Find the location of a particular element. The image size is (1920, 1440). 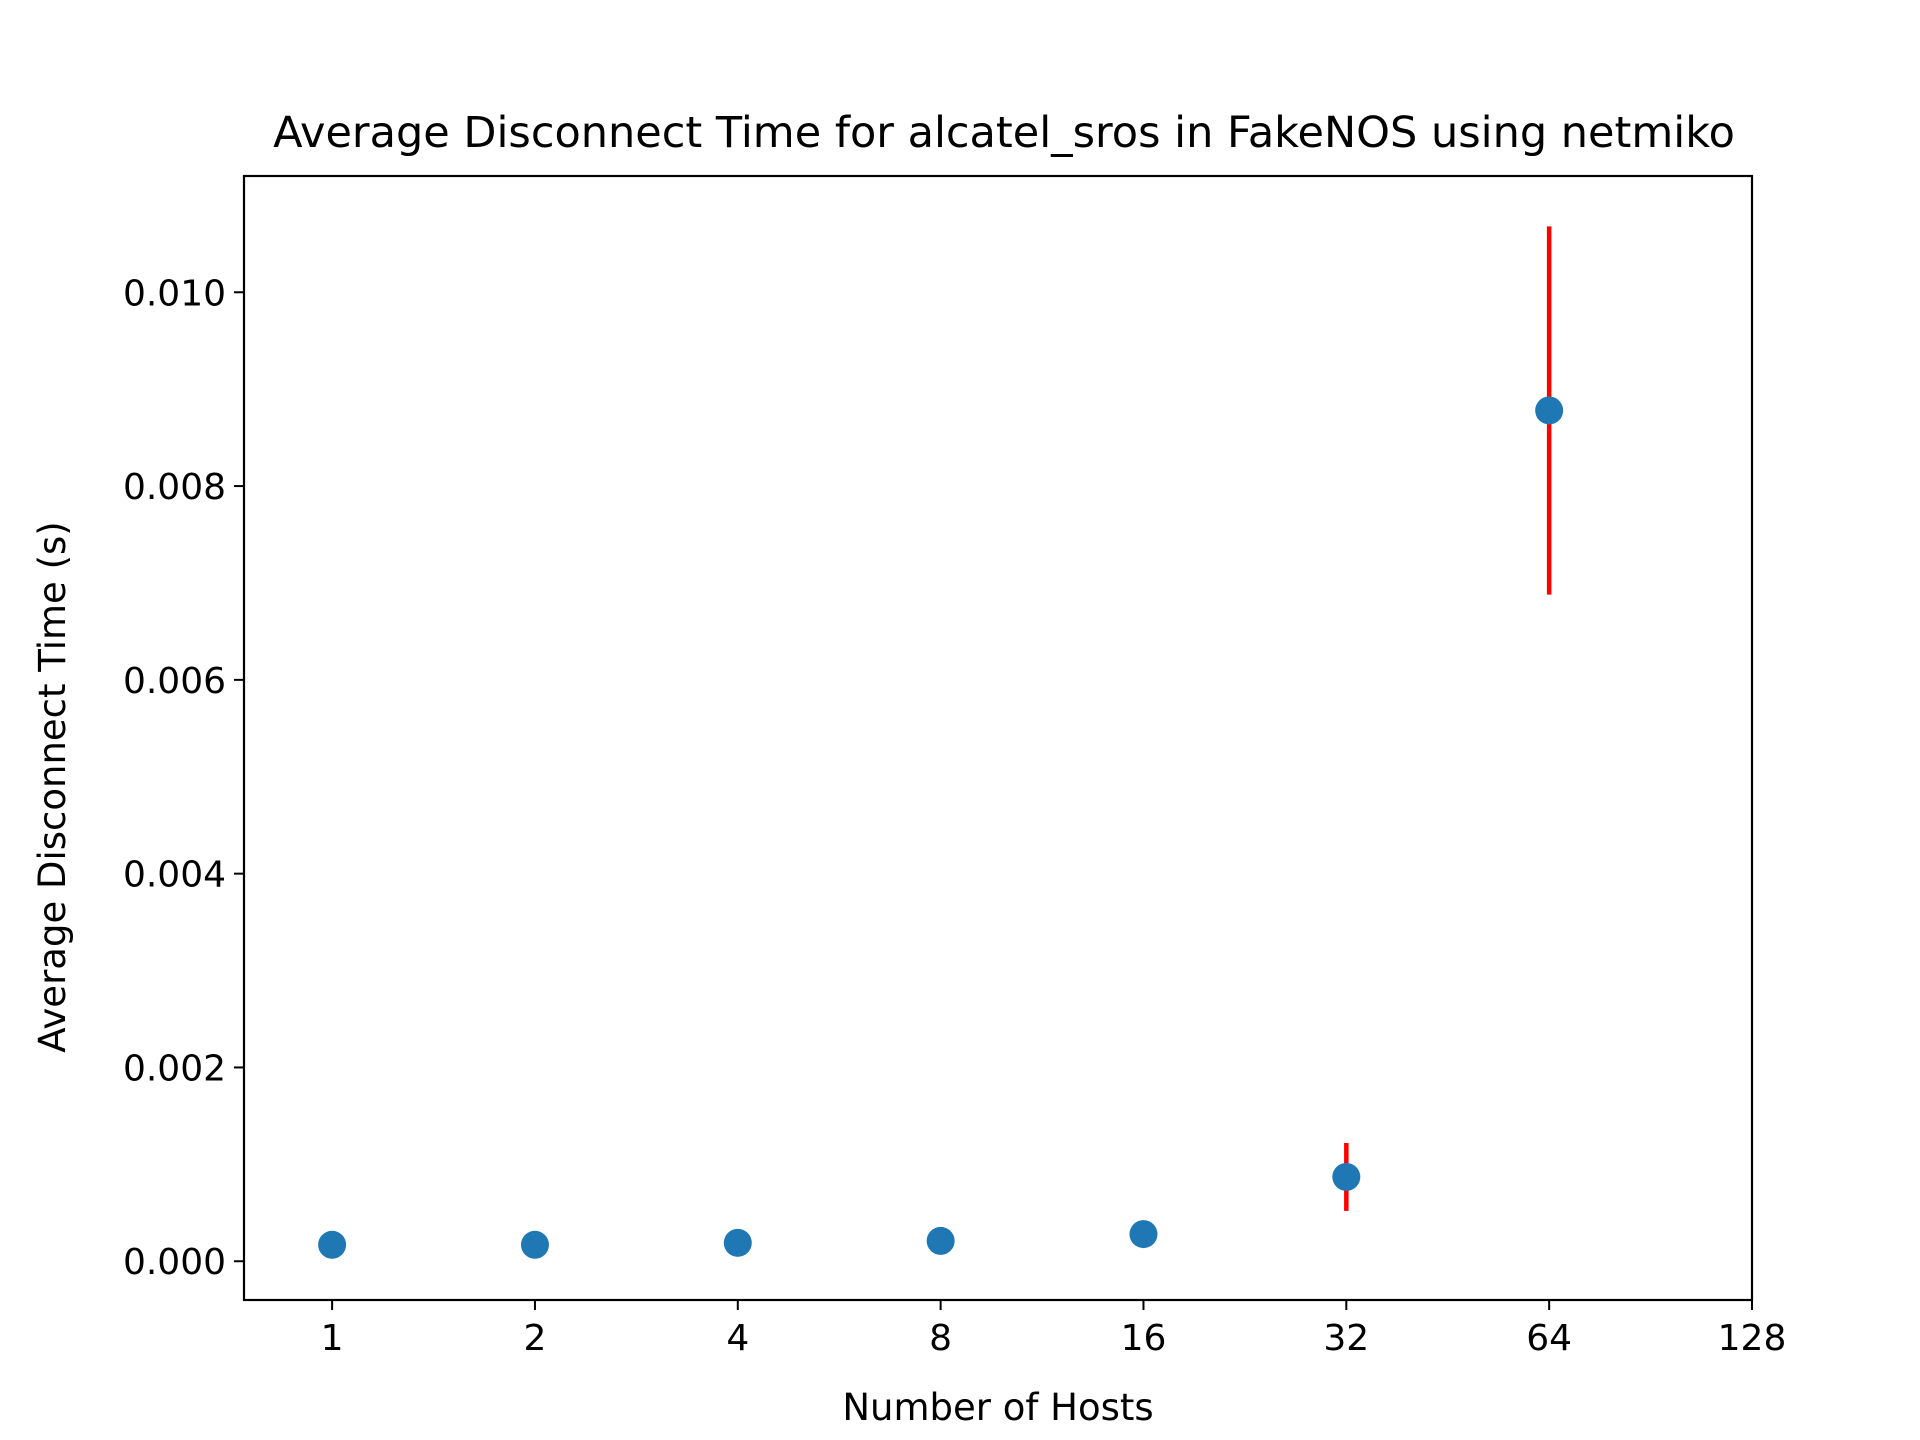

x-tick-label: 8 is located at coordinates (940, 1338).